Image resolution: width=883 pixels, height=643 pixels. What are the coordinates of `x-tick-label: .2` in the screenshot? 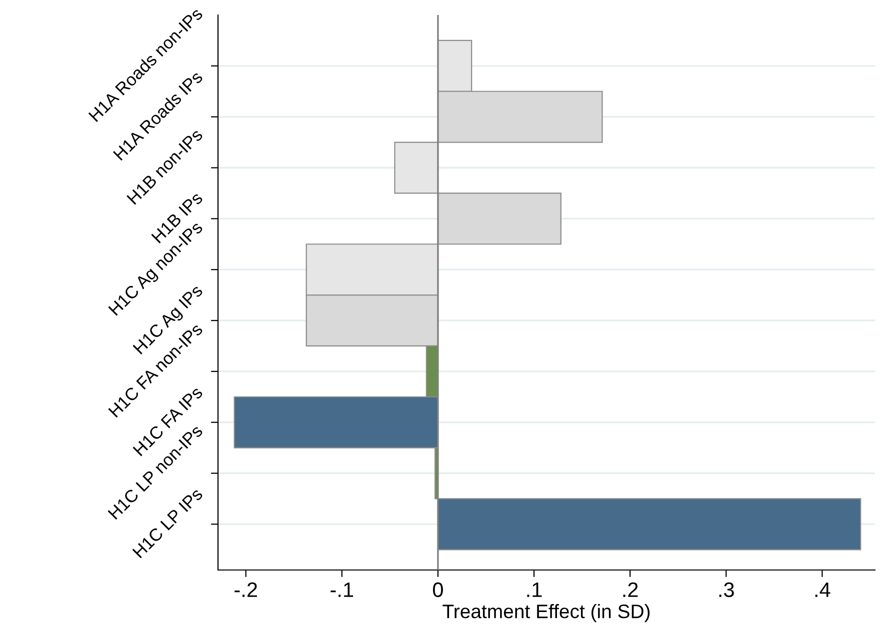 It's located at (630, 589).